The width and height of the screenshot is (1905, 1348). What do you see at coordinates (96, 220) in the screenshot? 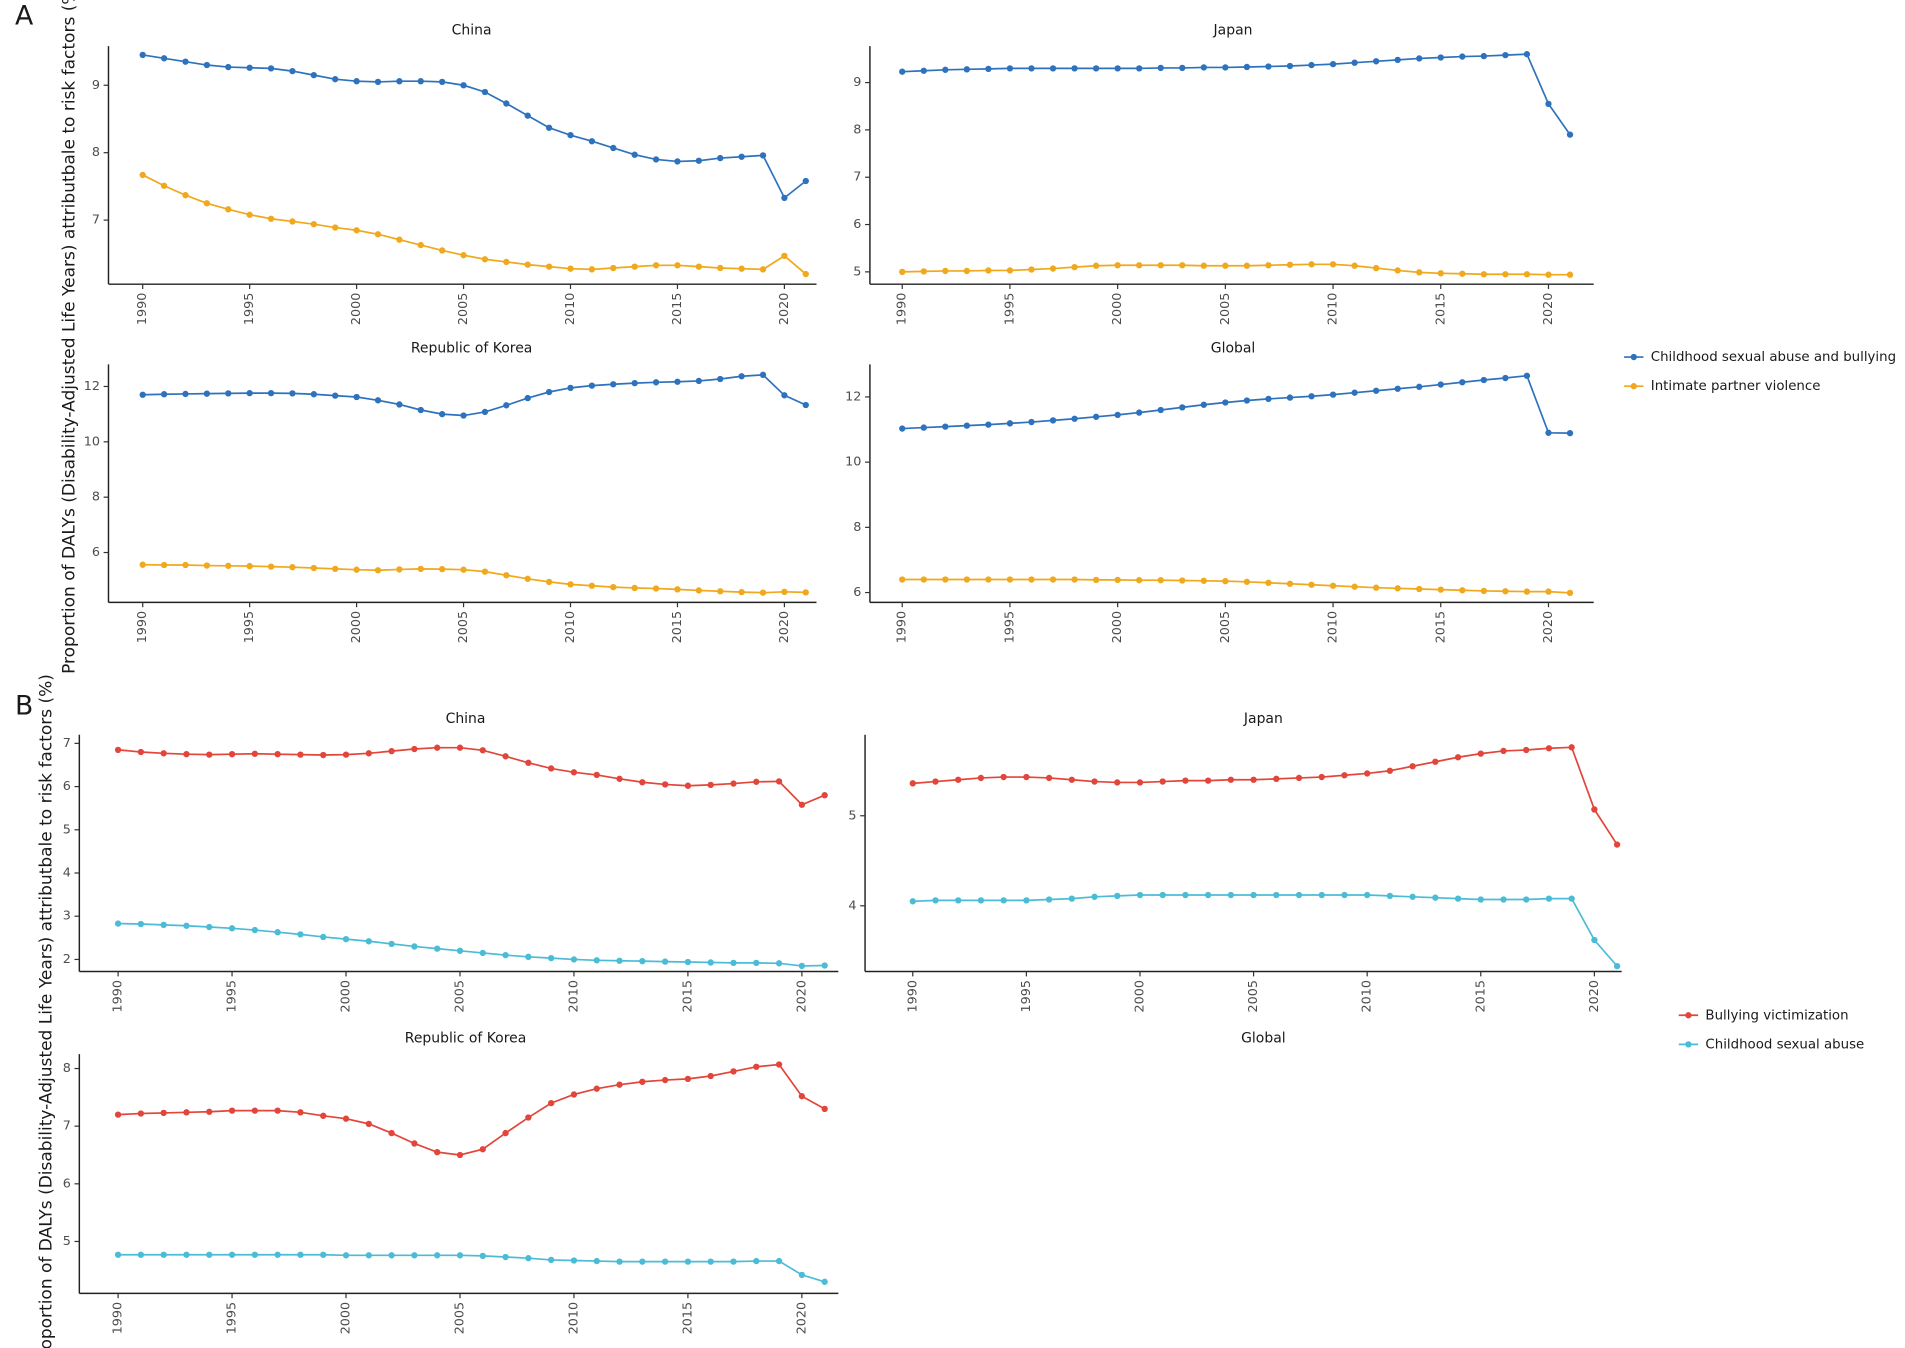
I see `y-tick-label: 7` at bounding box center [96, 220].